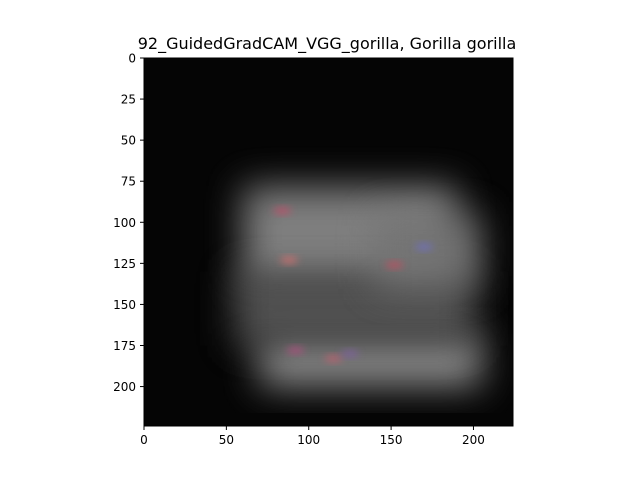 The image size is (640, 480). I want to click on y-tick-label: 0, so click(132, 59).